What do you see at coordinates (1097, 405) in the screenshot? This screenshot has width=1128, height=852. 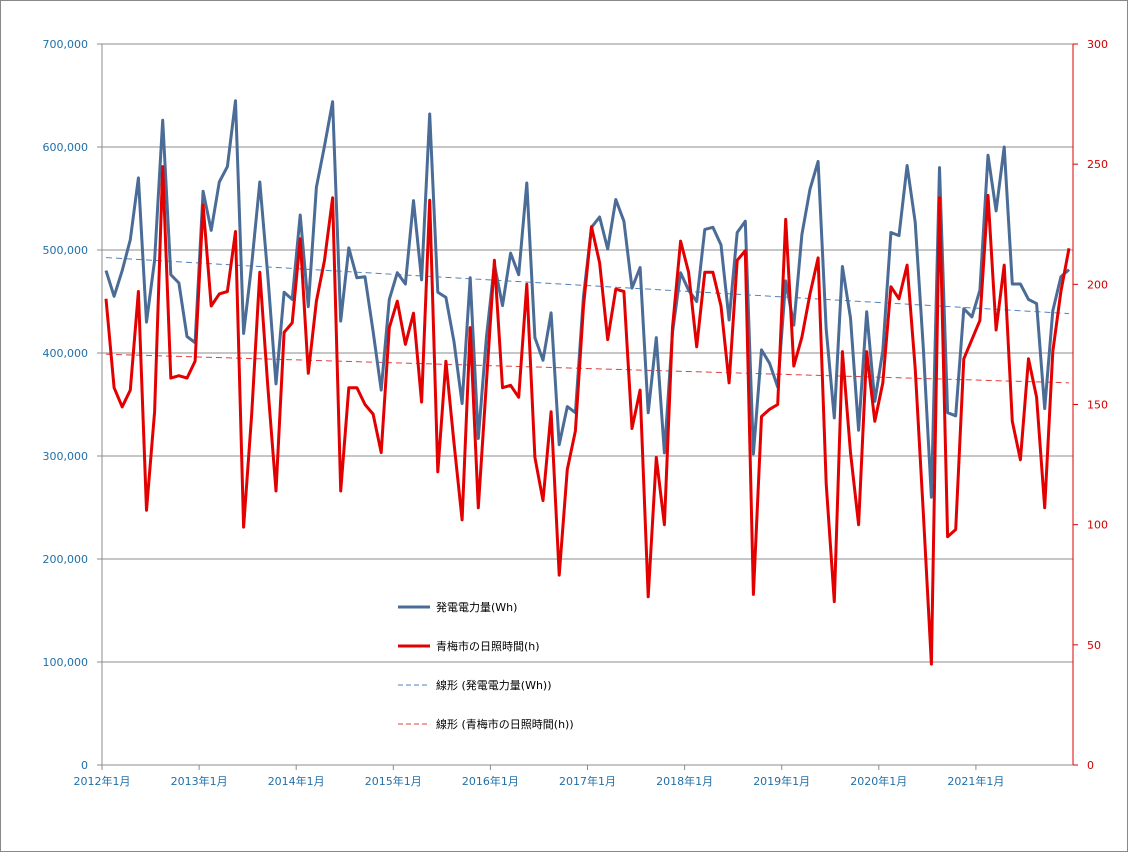 I see `y-right-tick-label: 150` at bounding box center [1097, 405].